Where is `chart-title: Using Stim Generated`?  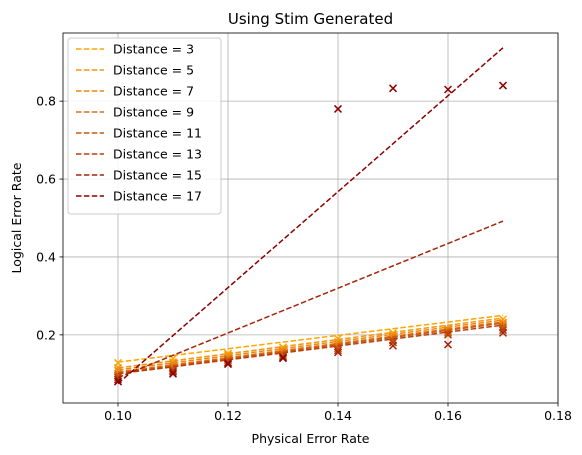
chart-title: Using Stim Generated is located at coordinates (310, 19).